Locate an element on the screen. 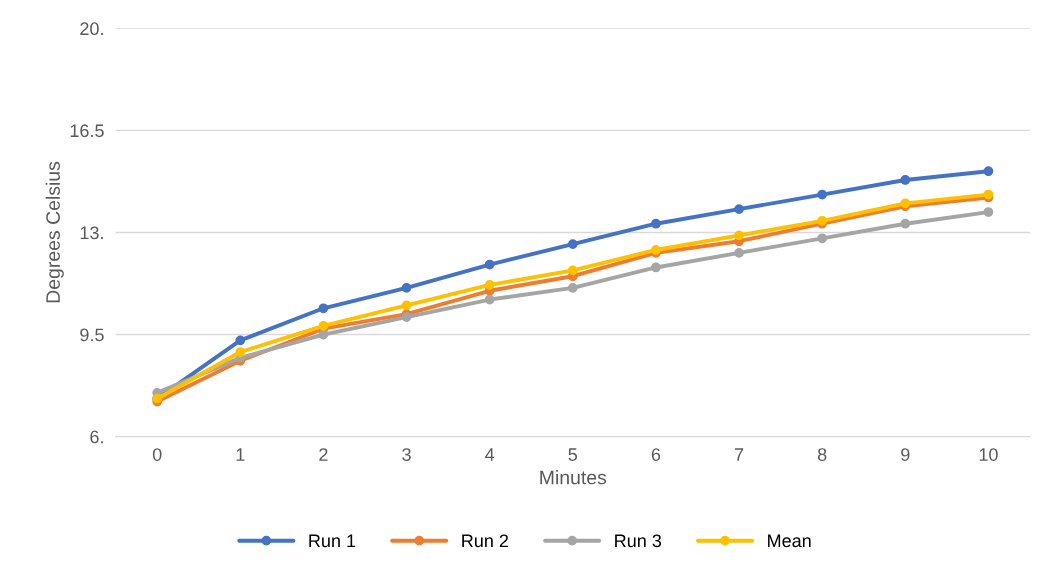  x-tick-label: 3 is located at coordinates (406, 454).